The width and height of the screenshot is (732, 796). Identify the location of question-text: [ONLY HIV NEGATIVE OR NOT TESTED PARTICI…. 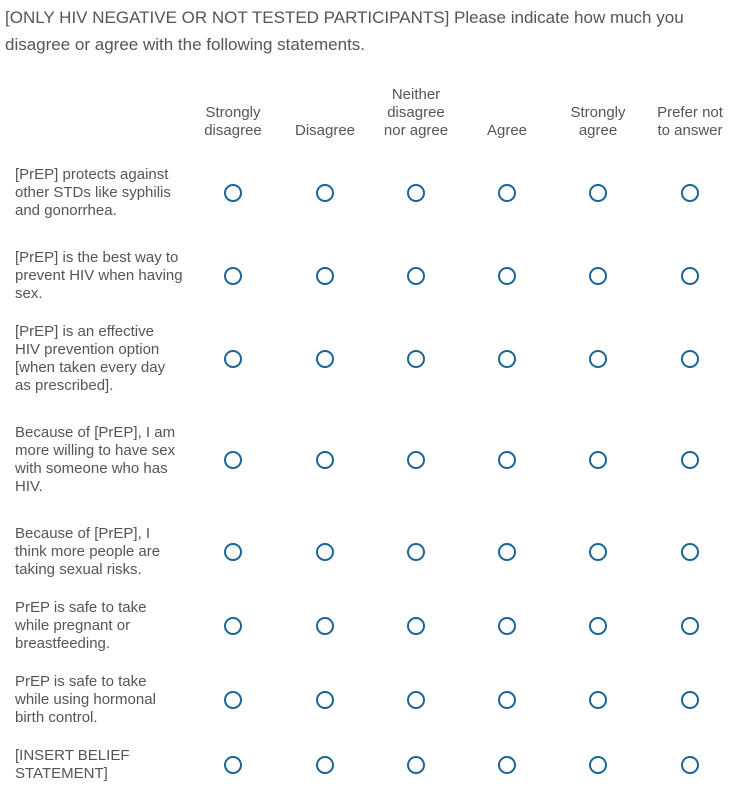
(344, 31).